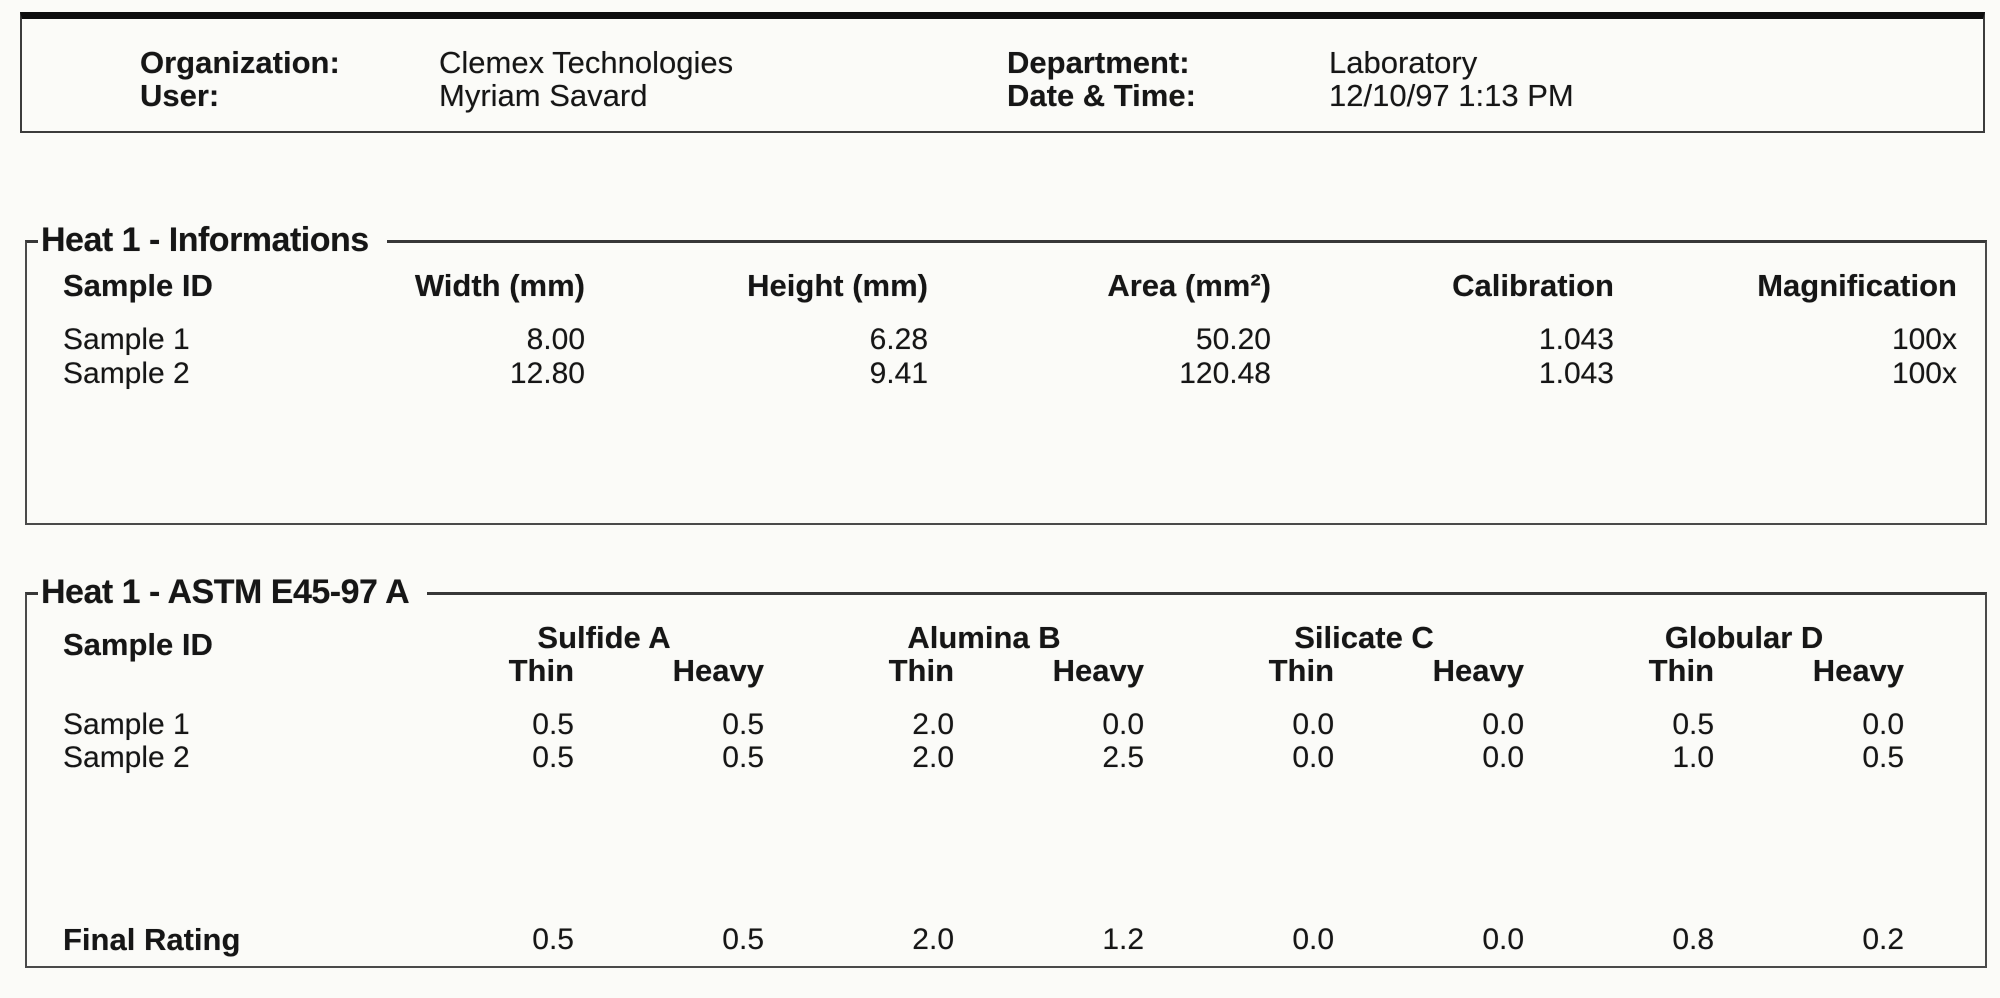 The width and height of the screenshot is (2000, 998). I want to click on table-row: Sample 1 0.5 0.5 2.0 0.0 0.0 0.0 0.5 0.0, so click(965, 724).